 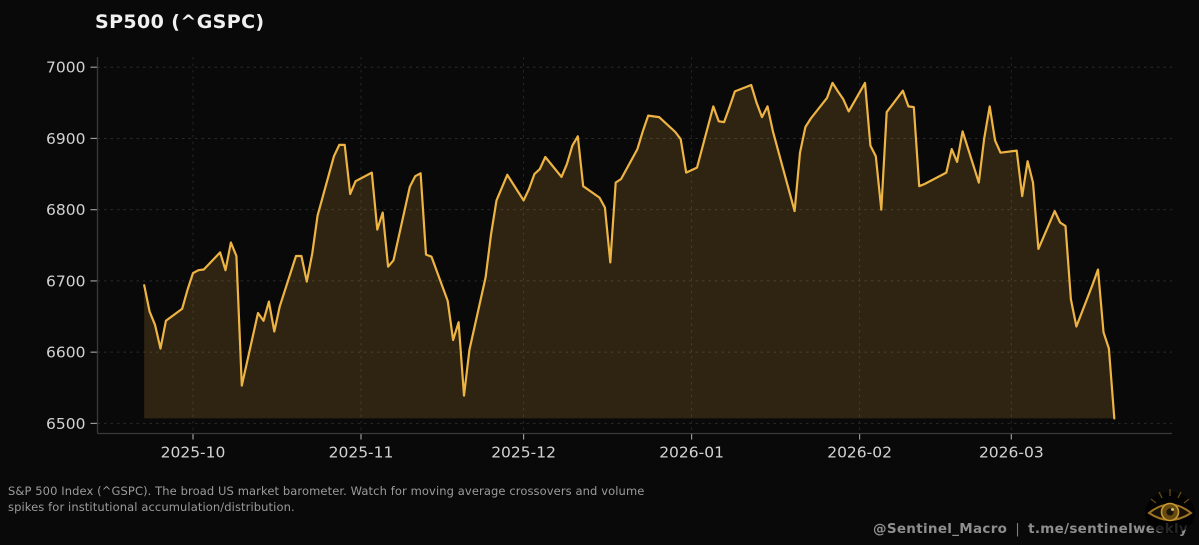 What do you see at coordinates (859, 453) in the screenshot?
I see `svg-text: 2026-02` at bounding box center [859, 453].